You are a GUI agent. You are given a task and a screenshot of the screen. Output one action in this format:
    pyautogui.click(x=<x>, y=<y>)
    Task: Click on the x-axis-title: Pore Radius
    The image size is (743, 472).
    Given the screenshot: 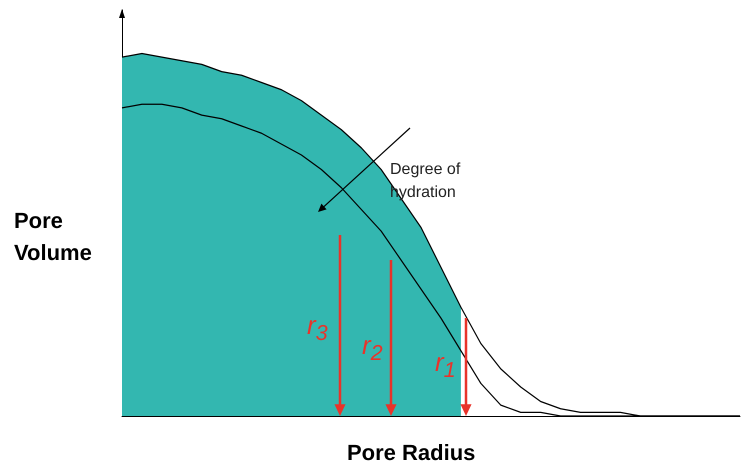 What is the action you would take?
    pyautogui.click(x=411, y=453)
    